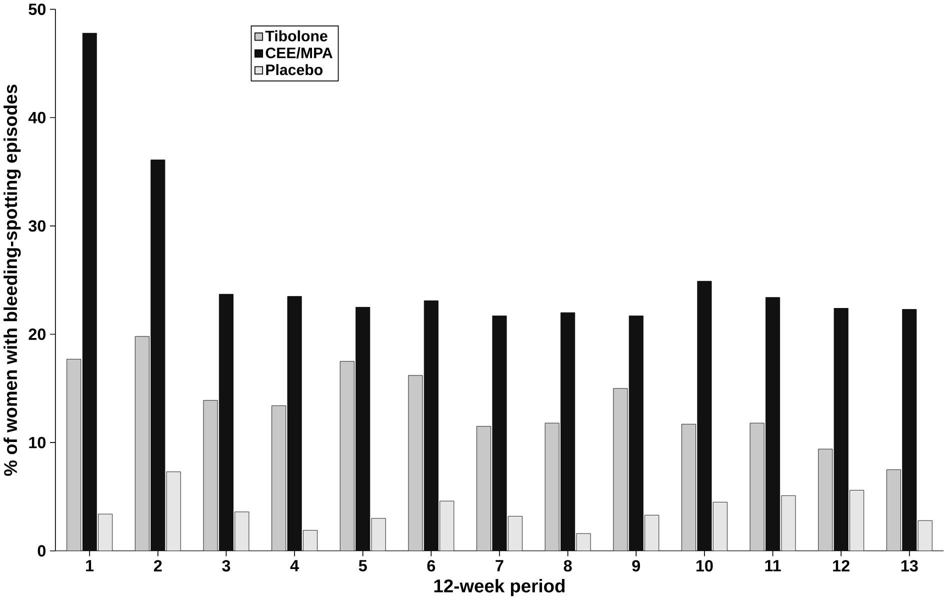  What do you see at coordinates (704, 566) in the screenshot?
I see `x-tick-label: 10` at bounding box center [704, 566].